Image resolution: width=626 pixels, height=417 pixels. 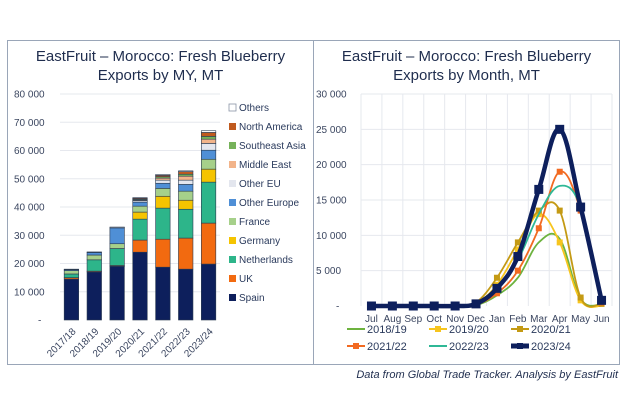 What do you see at coordinates (469, 330) in the screenshot?
I see `legend-label: 2019/20` at bounding box center [469, 330].